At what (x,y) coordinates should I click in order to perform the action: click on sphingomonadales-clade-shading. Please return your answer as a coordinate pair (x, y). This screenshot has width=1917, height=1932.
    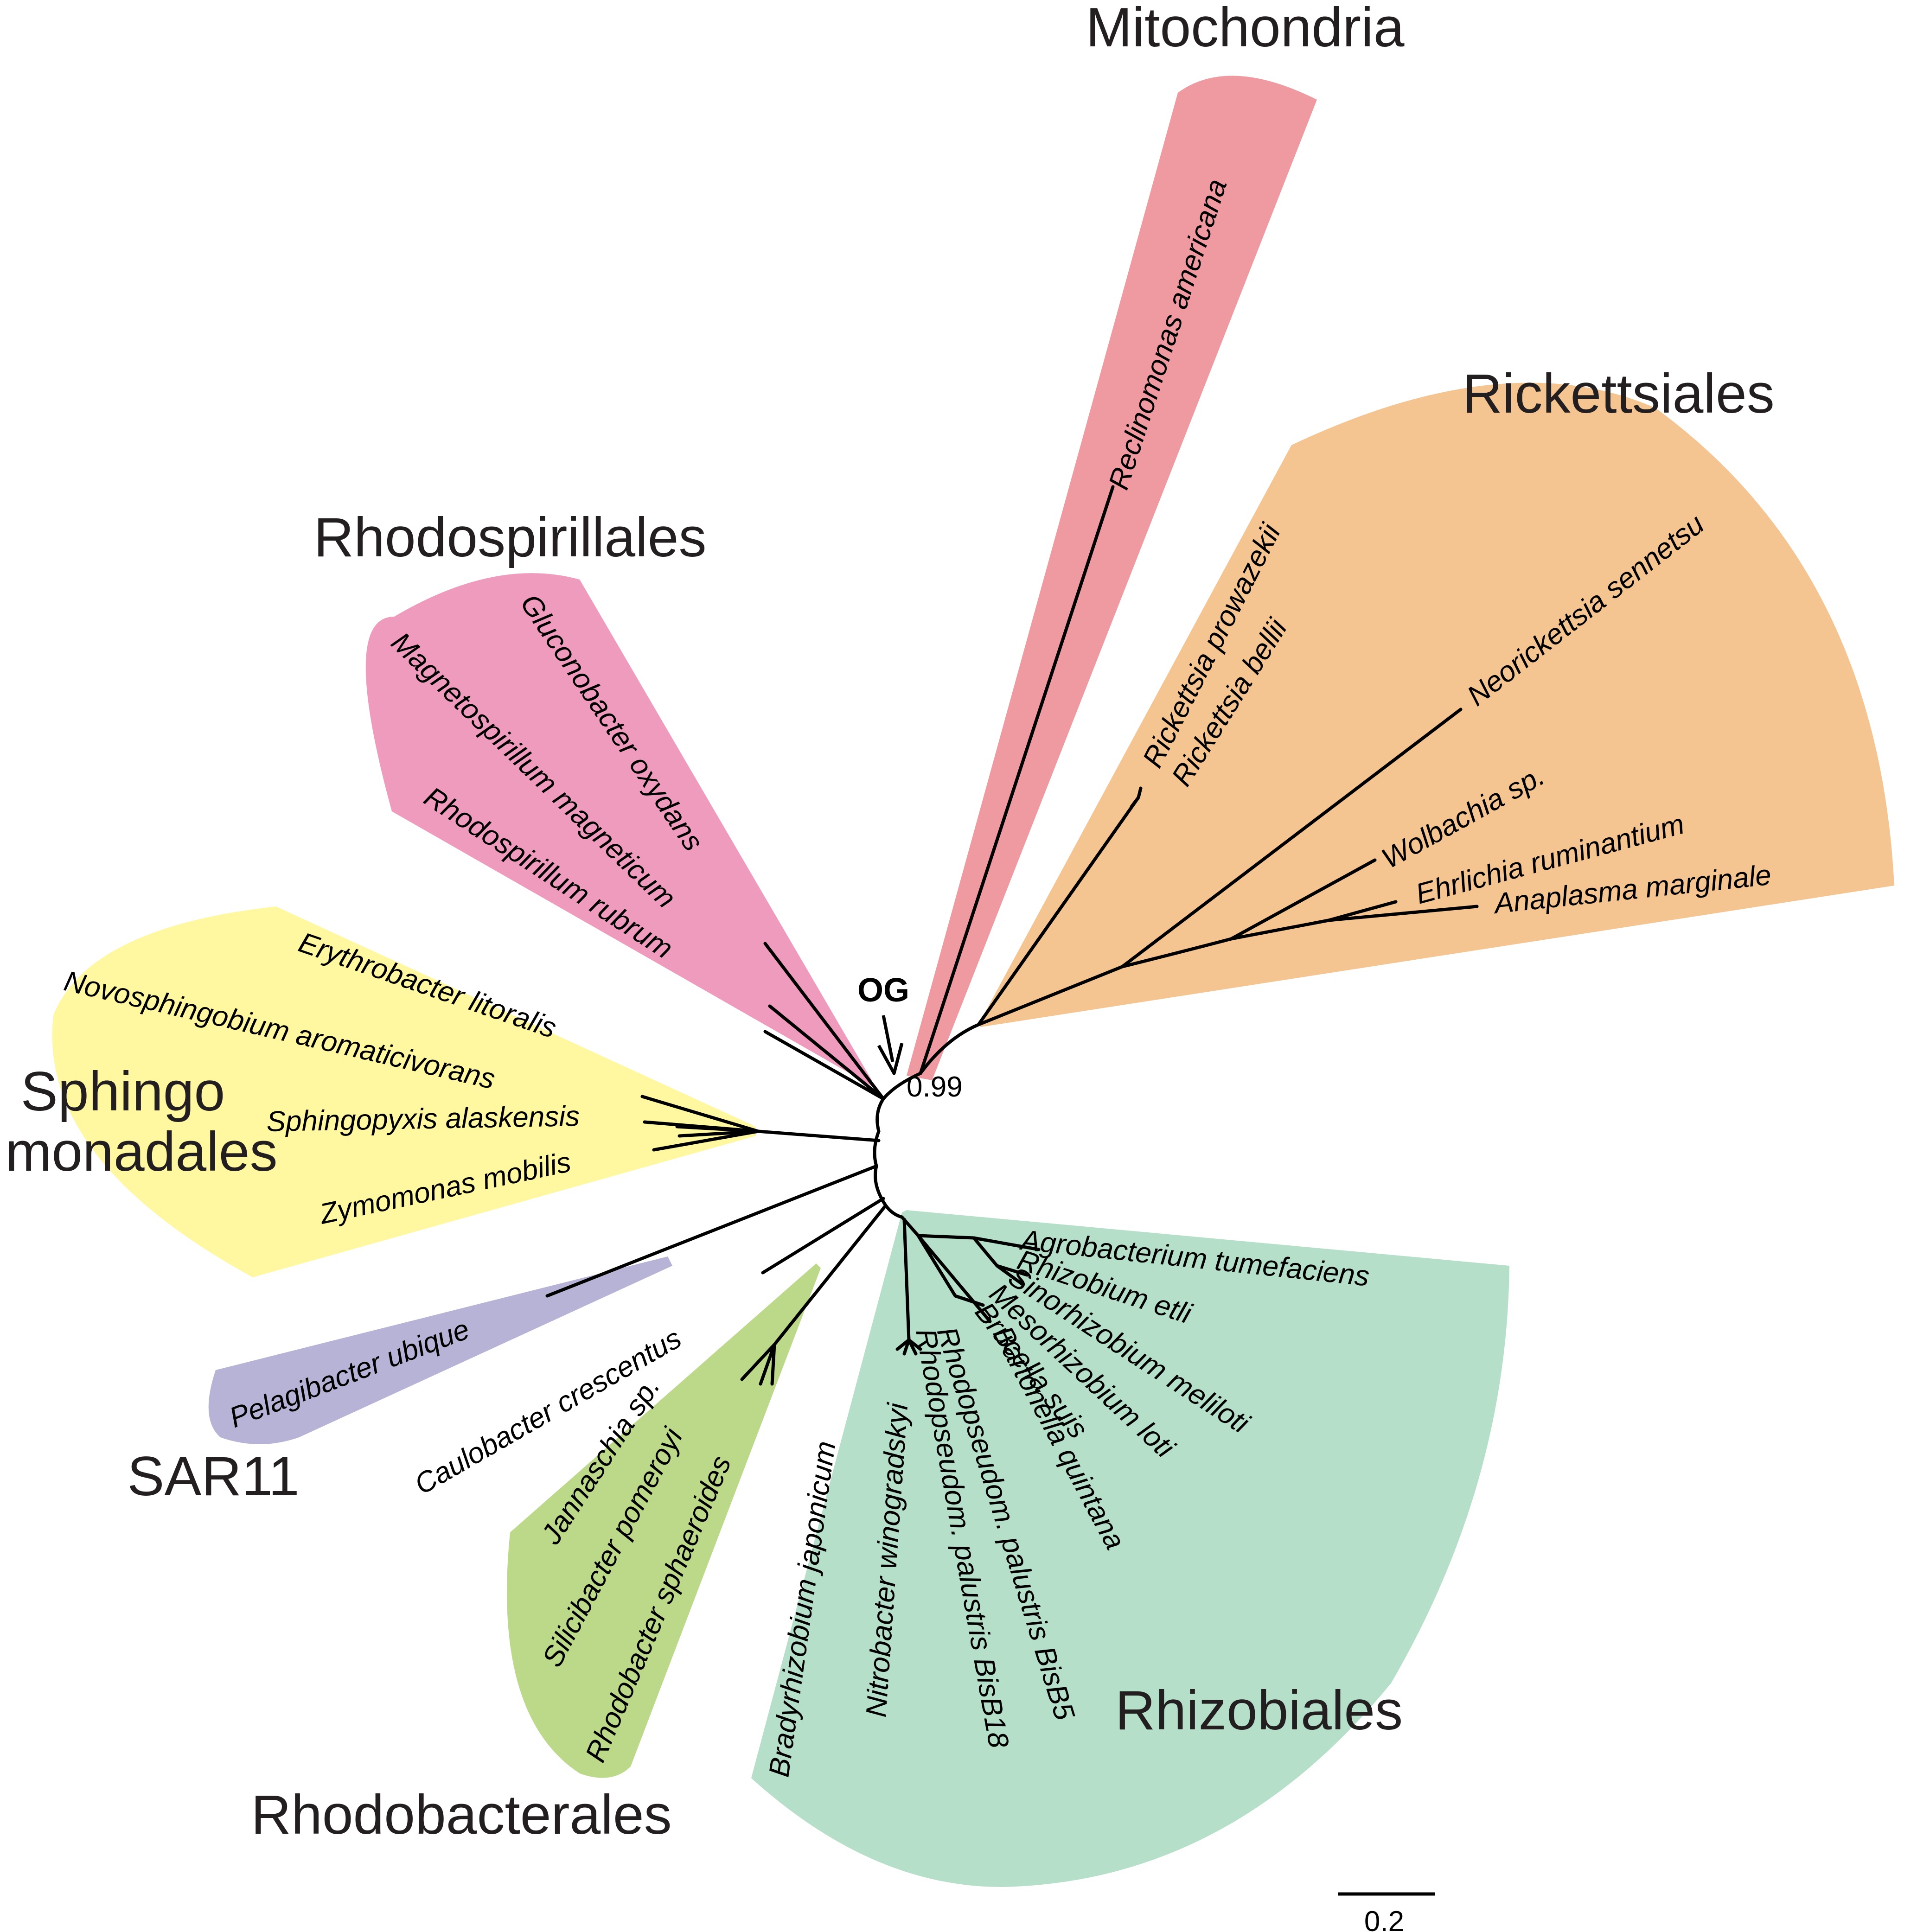
    Looking at the image, I should click on (404, 1091).